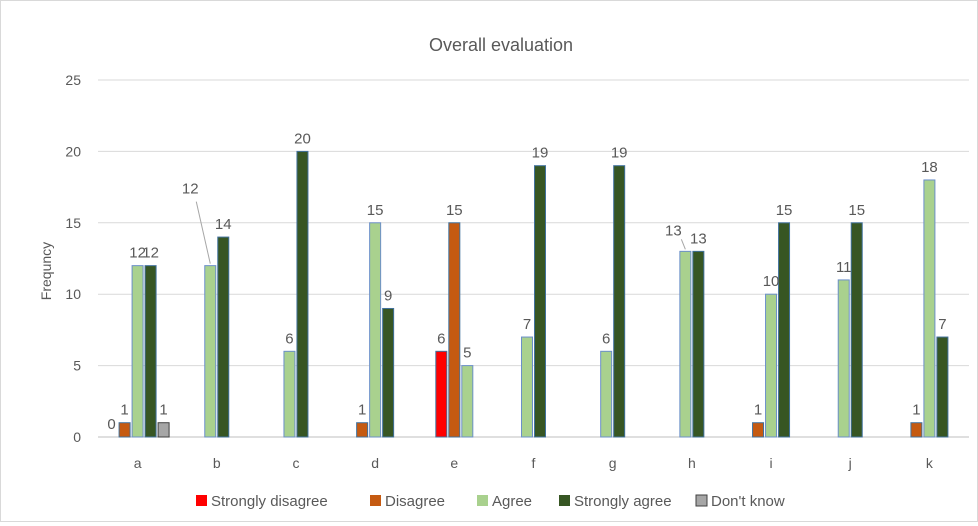 This screenshot has width=978, height=526. Describe the element at coordinates (302, 138) in the screenshot. I see `data-label: 20` at that location.